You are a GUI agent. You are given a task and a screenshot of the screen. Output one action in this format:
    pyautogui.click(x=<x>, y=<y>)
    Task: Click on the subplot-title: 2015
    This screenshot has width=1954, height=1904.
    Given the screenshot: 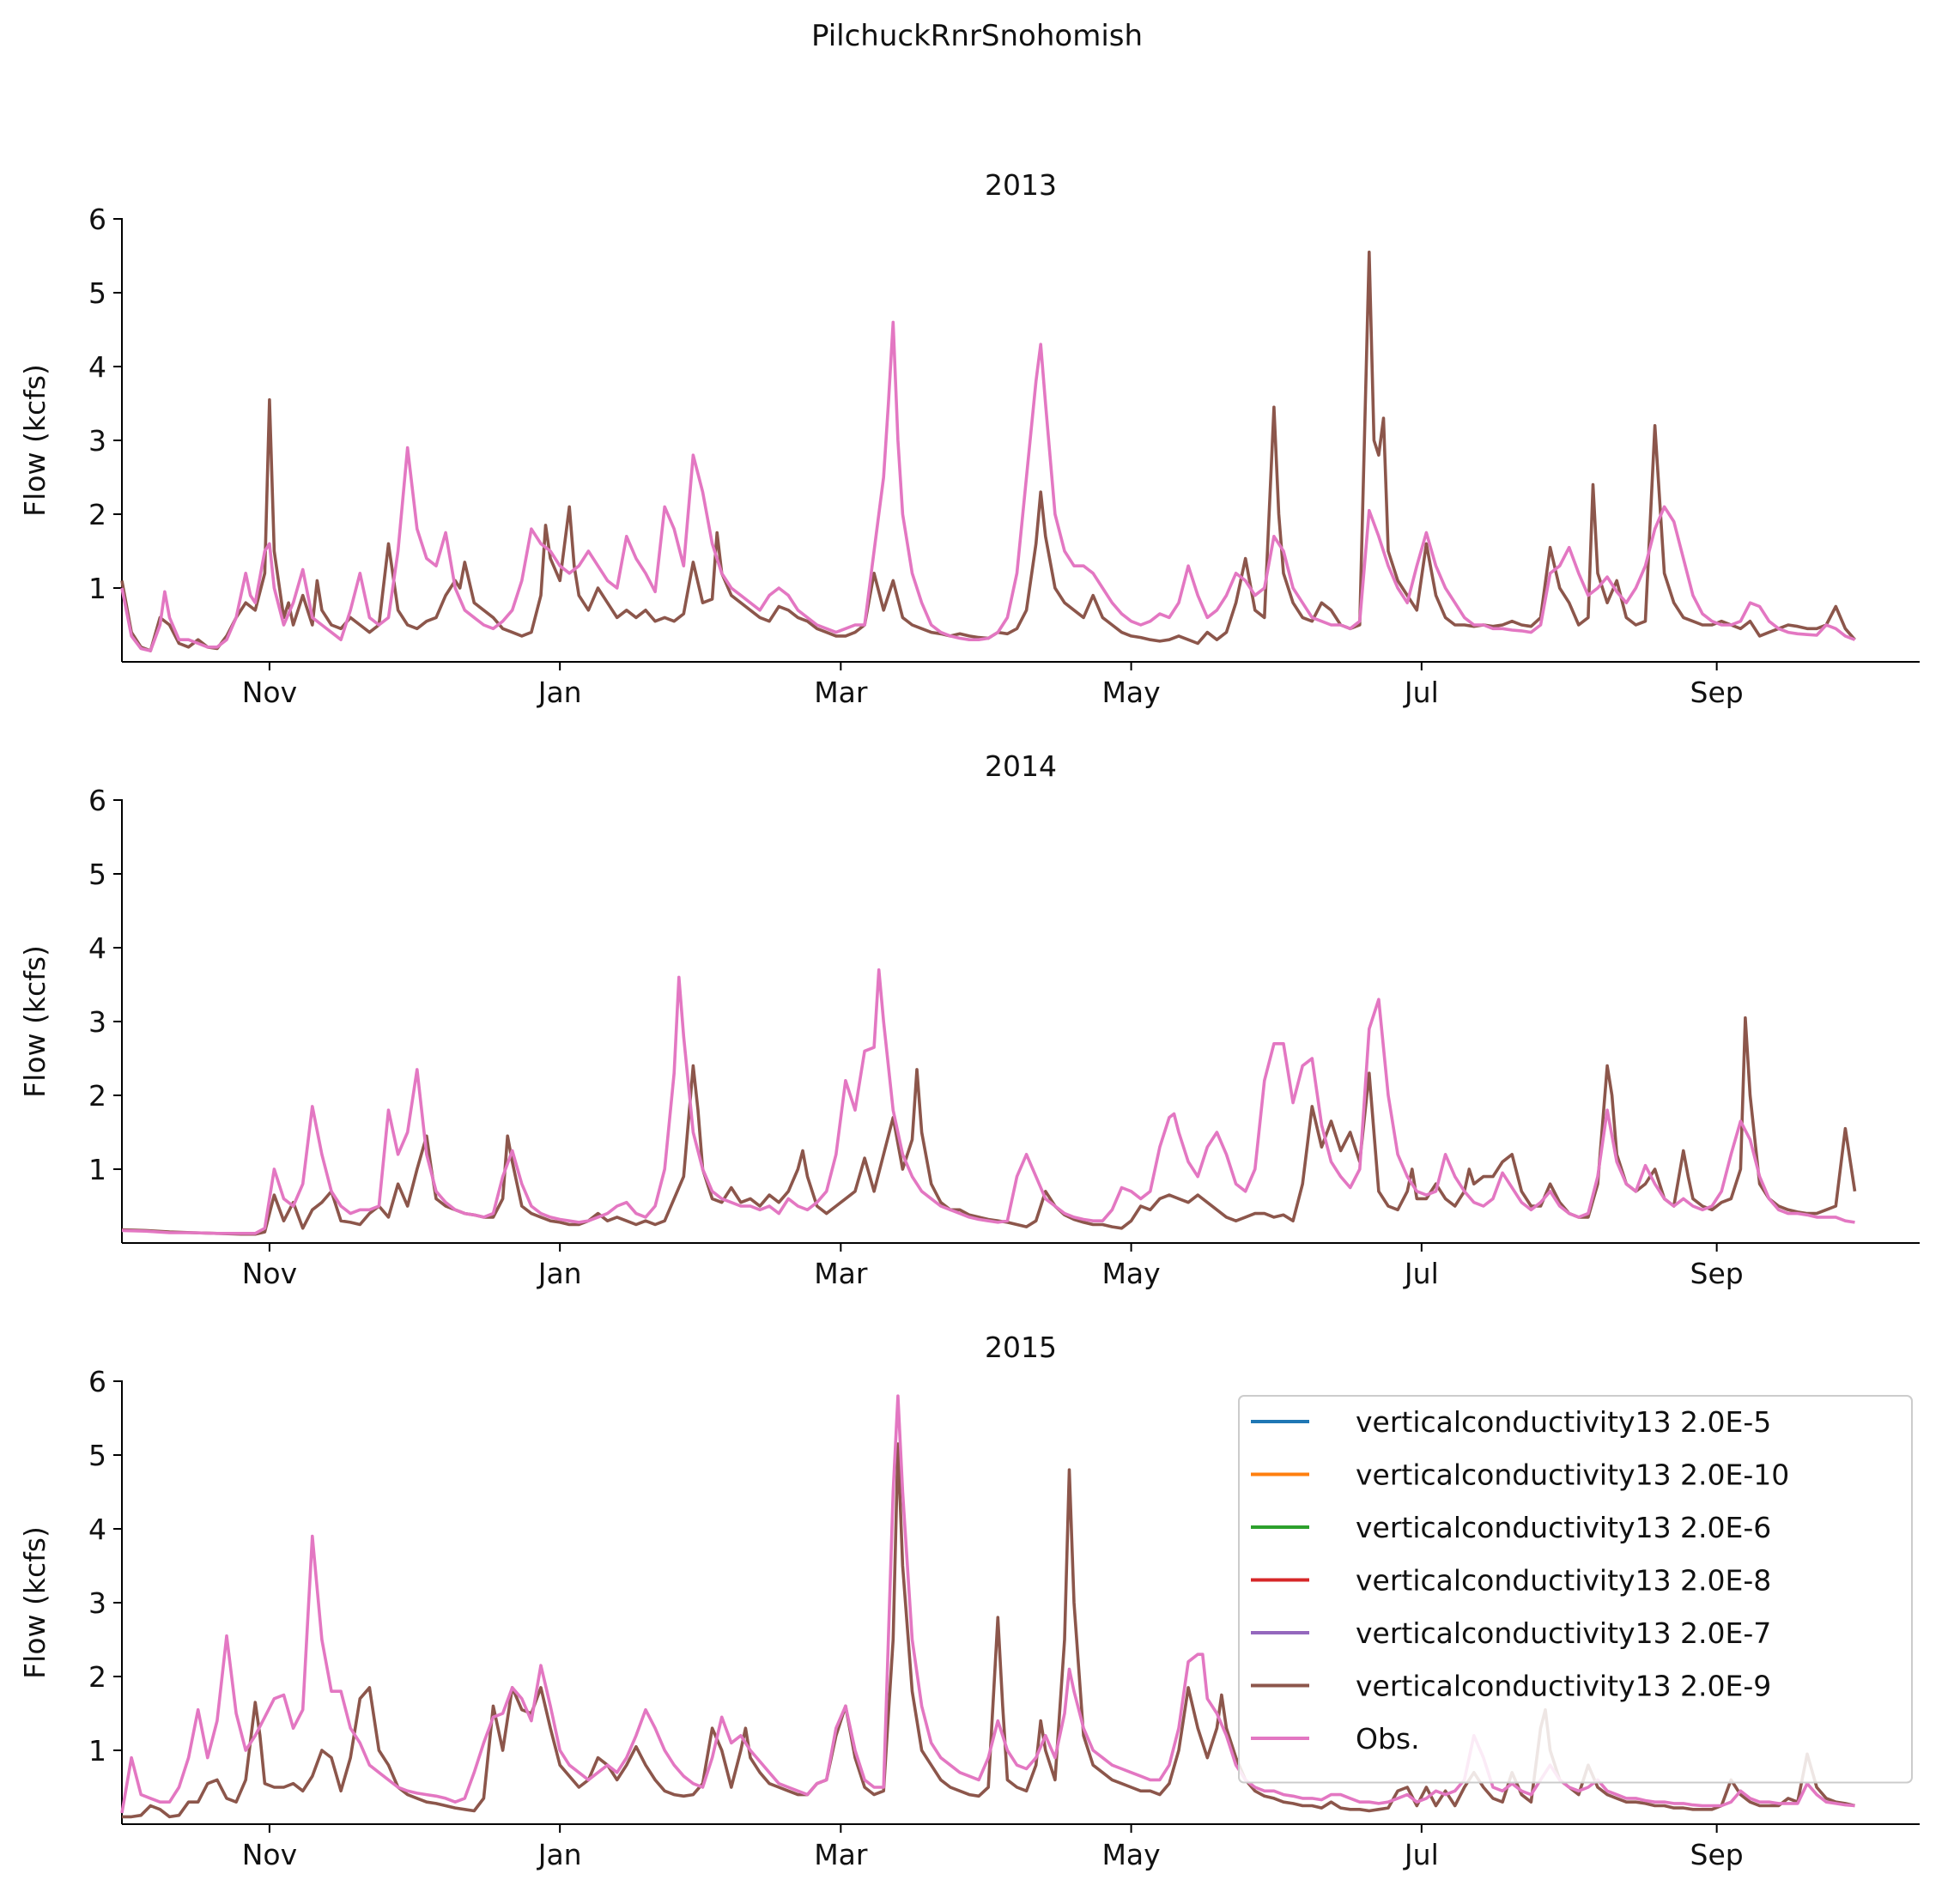 What is the action you would take?
    pyautogui.click(x=1021, y=1348)
    